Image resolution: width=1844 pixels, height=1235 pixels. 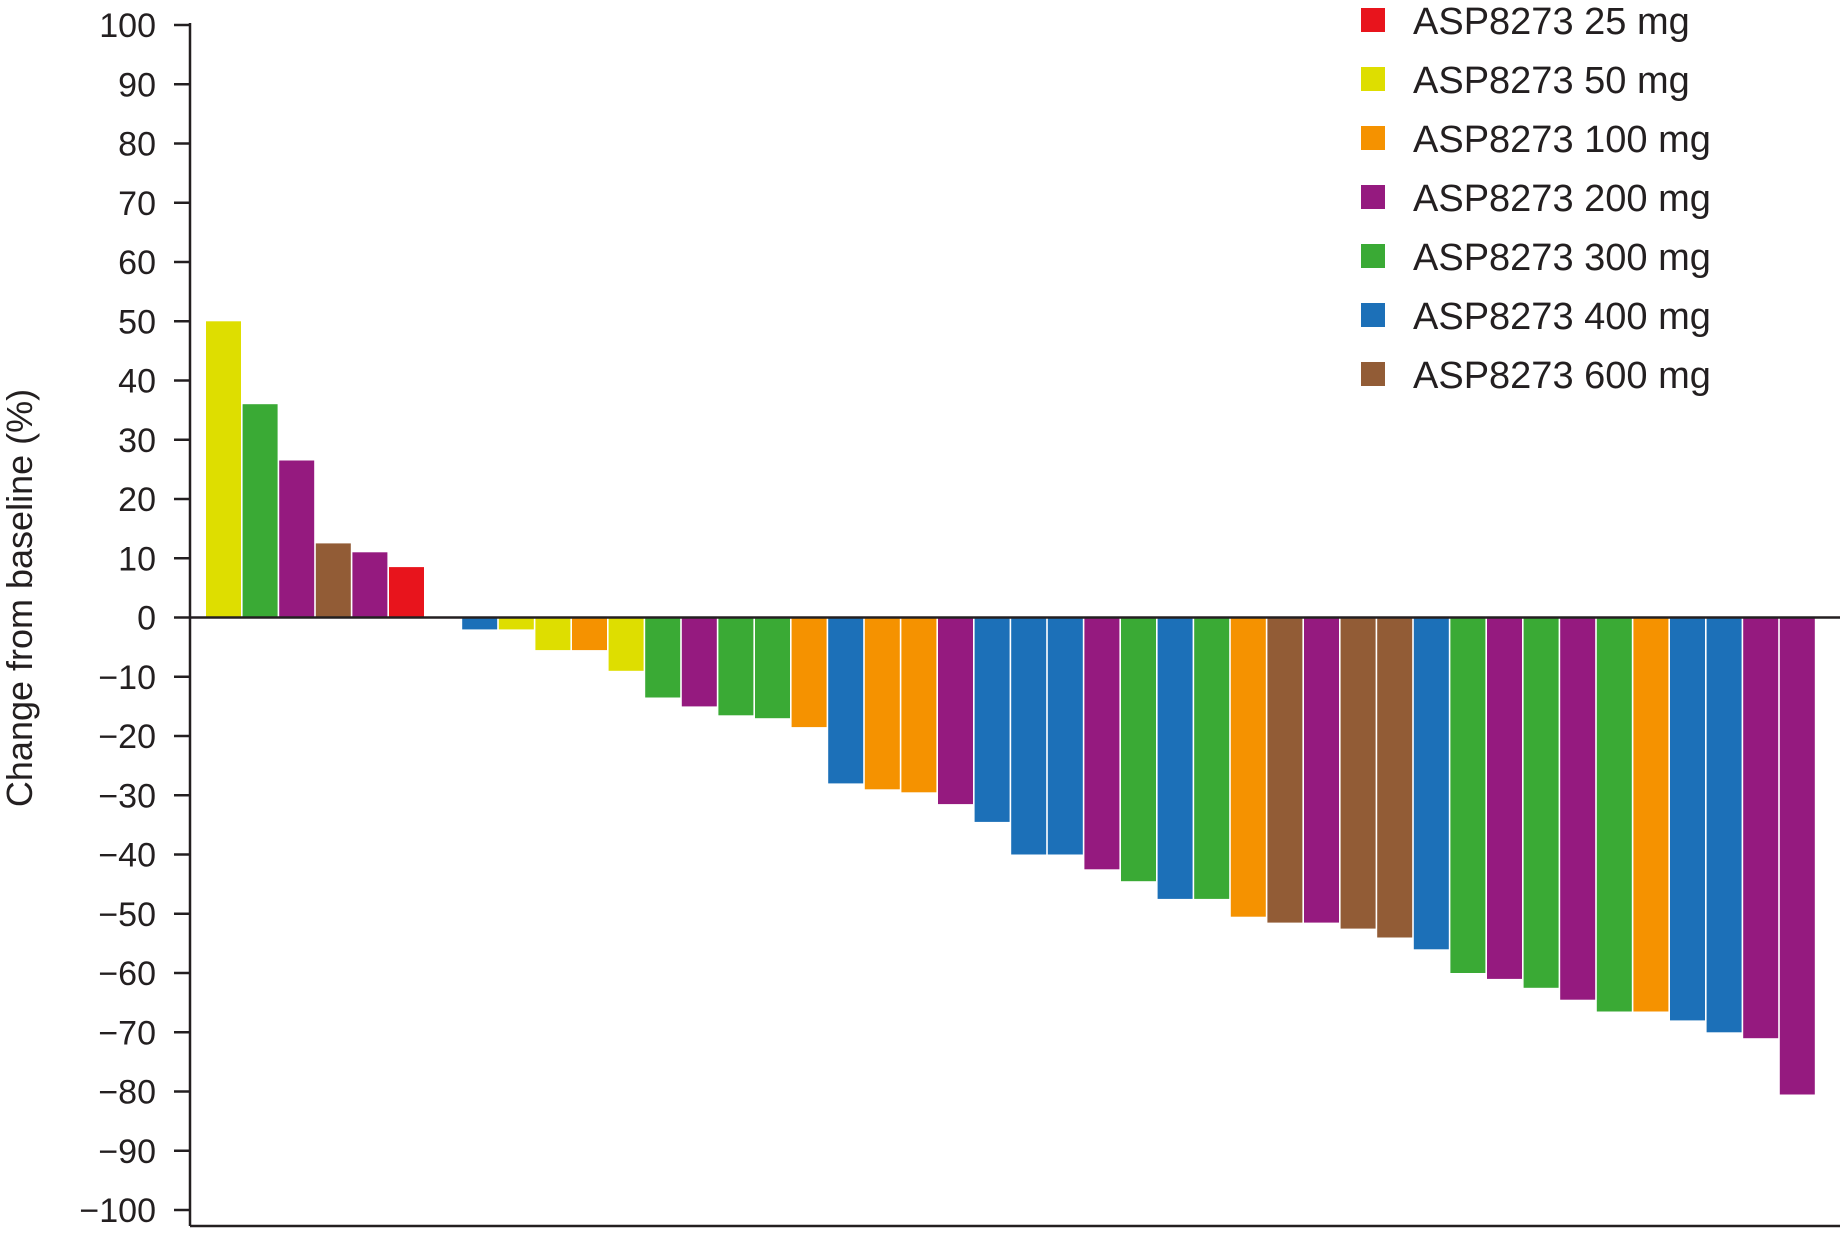 I want to click on y-tick-label: 0, so click(x=146, y=619).